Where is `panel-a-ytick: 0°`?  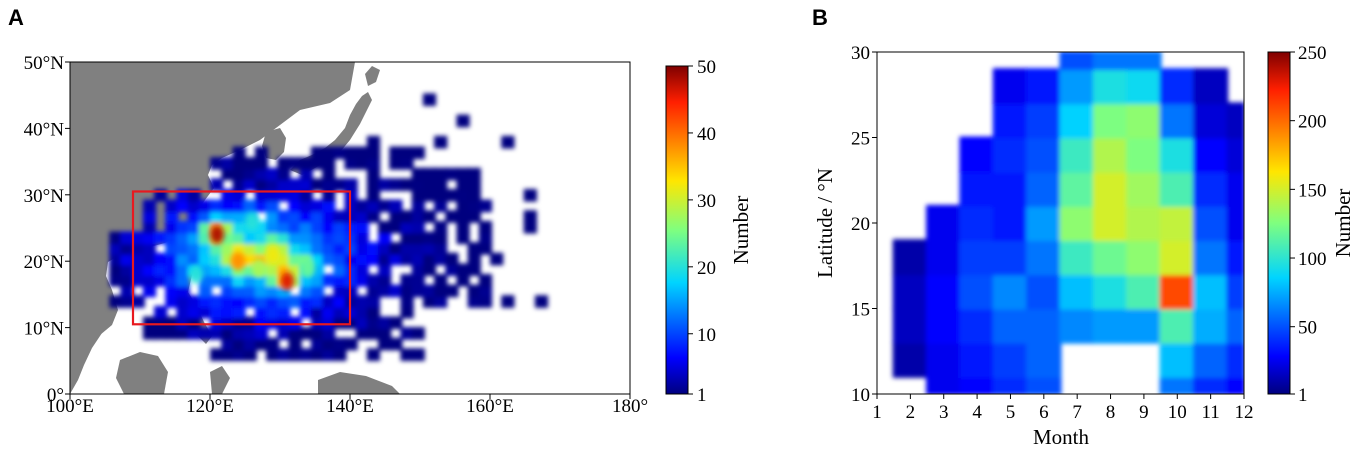 panel-a-ytick: 0° is located at coordinates (55, 395).